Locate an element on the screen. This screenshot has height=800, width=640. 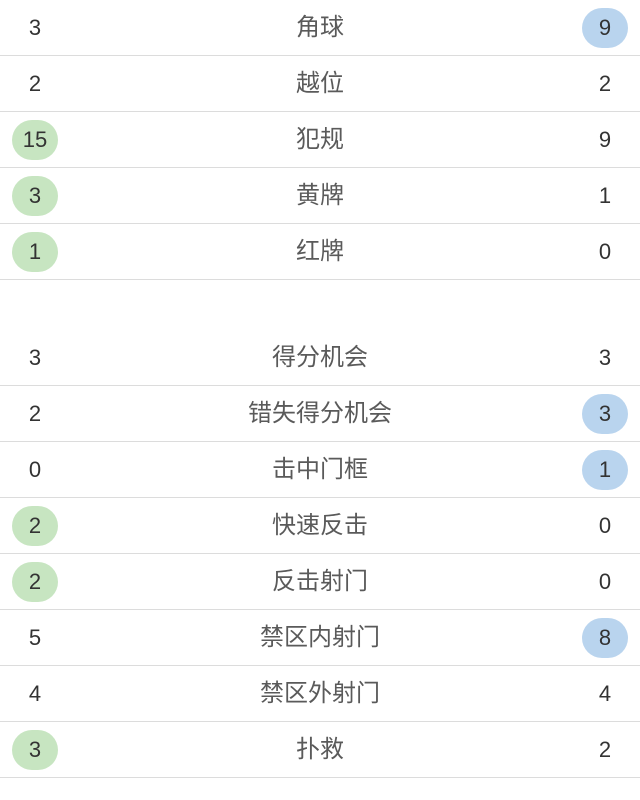
stat-label: 击中门框 is located at coordinates (320, 469).